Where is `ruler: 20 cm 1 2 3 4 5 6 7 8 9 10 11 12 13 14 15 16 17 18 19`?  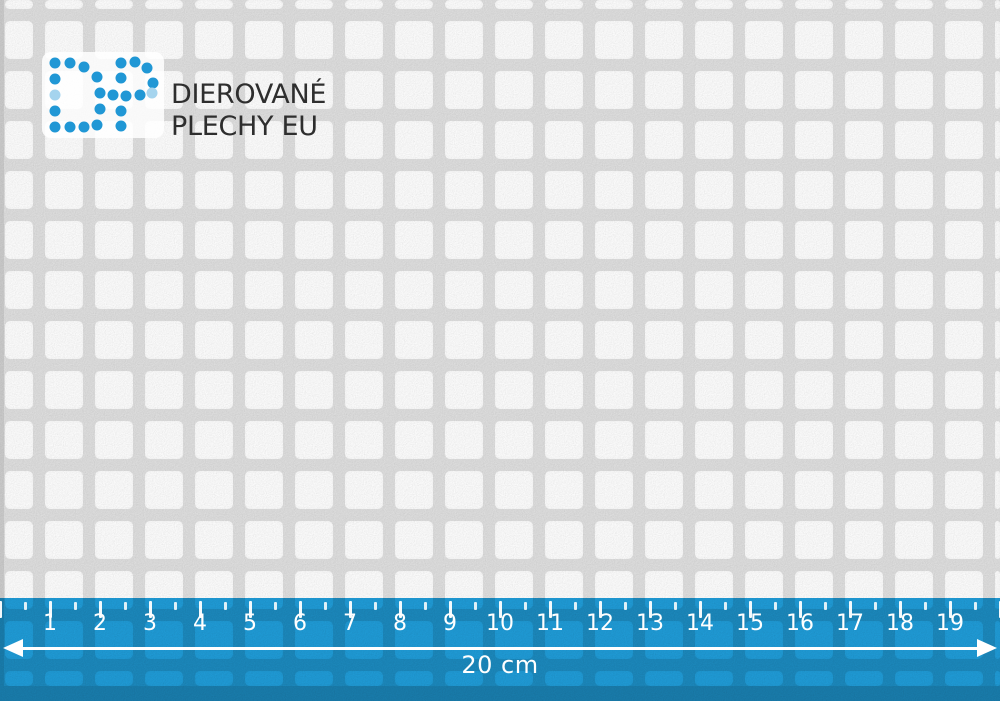
ruler: 20 cm 1 2 3 4 5 6 7 8 9 10 11 12 13 14 15 16 17 18 19 is located at coordinates (500, 649).